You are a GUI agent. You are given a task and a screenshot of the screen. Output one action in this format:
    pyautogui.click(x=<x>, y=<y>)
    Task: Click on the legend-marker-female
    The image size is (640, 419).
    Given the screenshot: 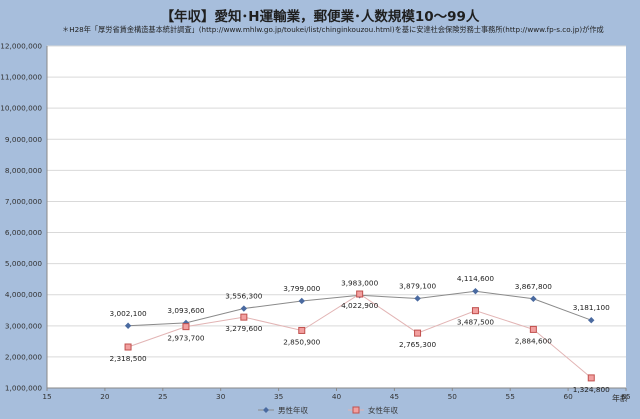 What is the action you would take?
    pyautogui.click(x=356, y=410)
    